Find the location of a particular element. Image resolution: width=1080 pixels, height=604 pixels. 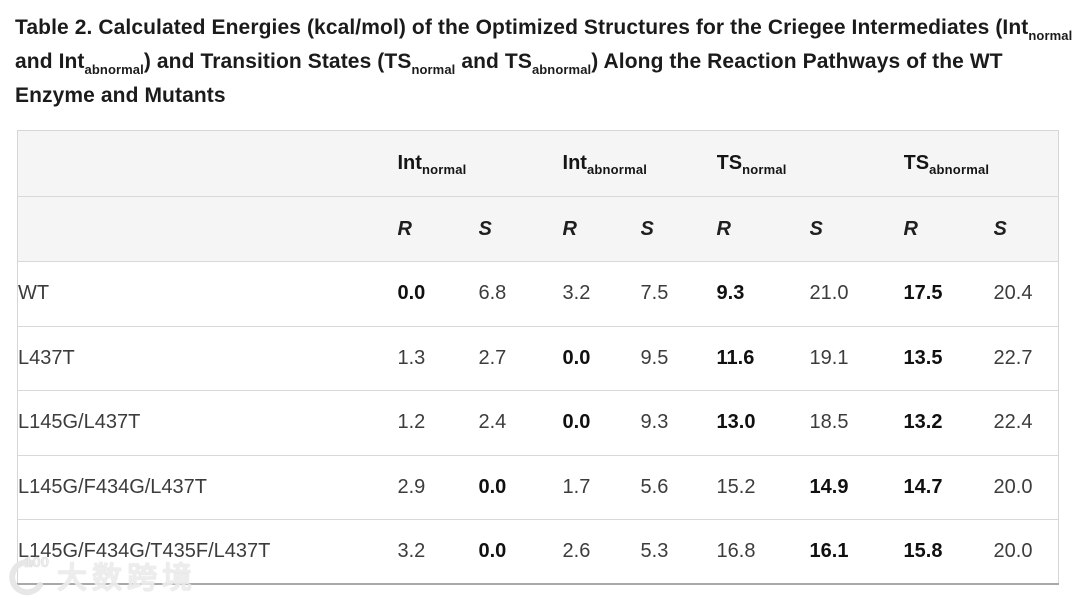

subheader-row: R S R S R S R S is located at coordinates (538, 229).